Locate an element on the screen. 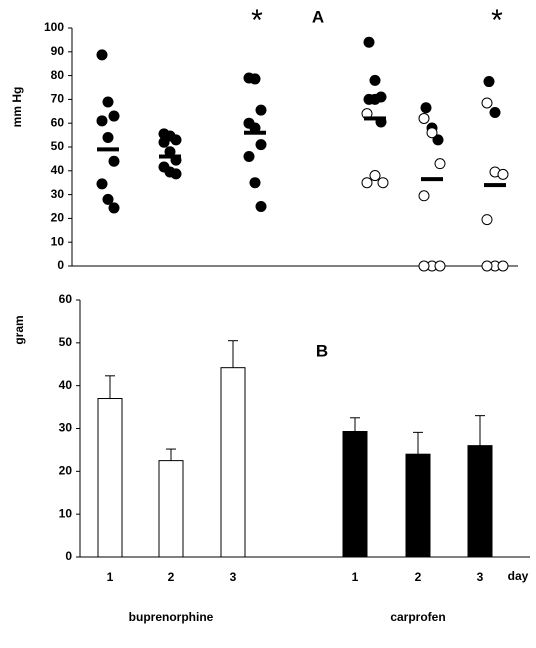  y-tick-label: 80 is located at coordinates (58, 75).